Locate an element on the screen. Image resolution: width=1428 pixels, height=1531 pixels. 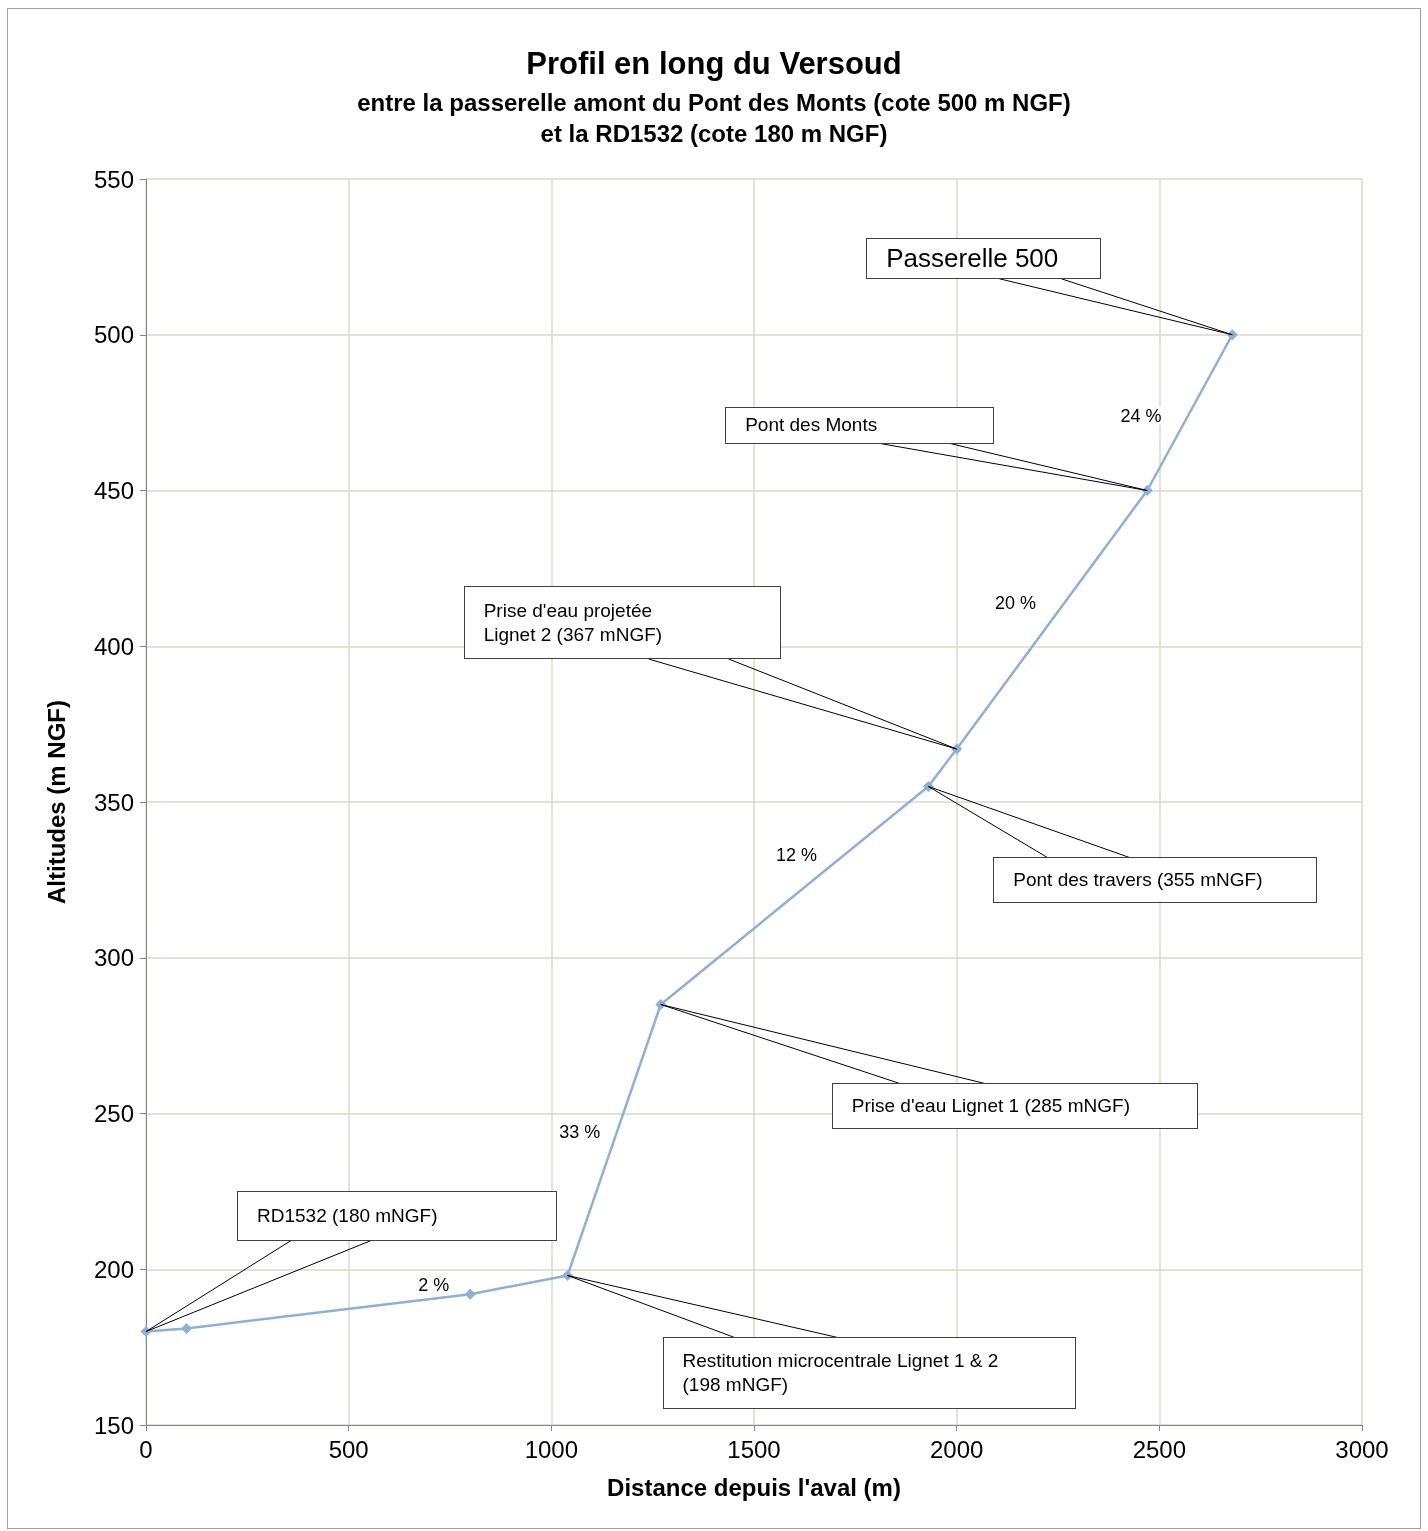
x-tick-label: 2000 is located at coordinates (956, 1449).